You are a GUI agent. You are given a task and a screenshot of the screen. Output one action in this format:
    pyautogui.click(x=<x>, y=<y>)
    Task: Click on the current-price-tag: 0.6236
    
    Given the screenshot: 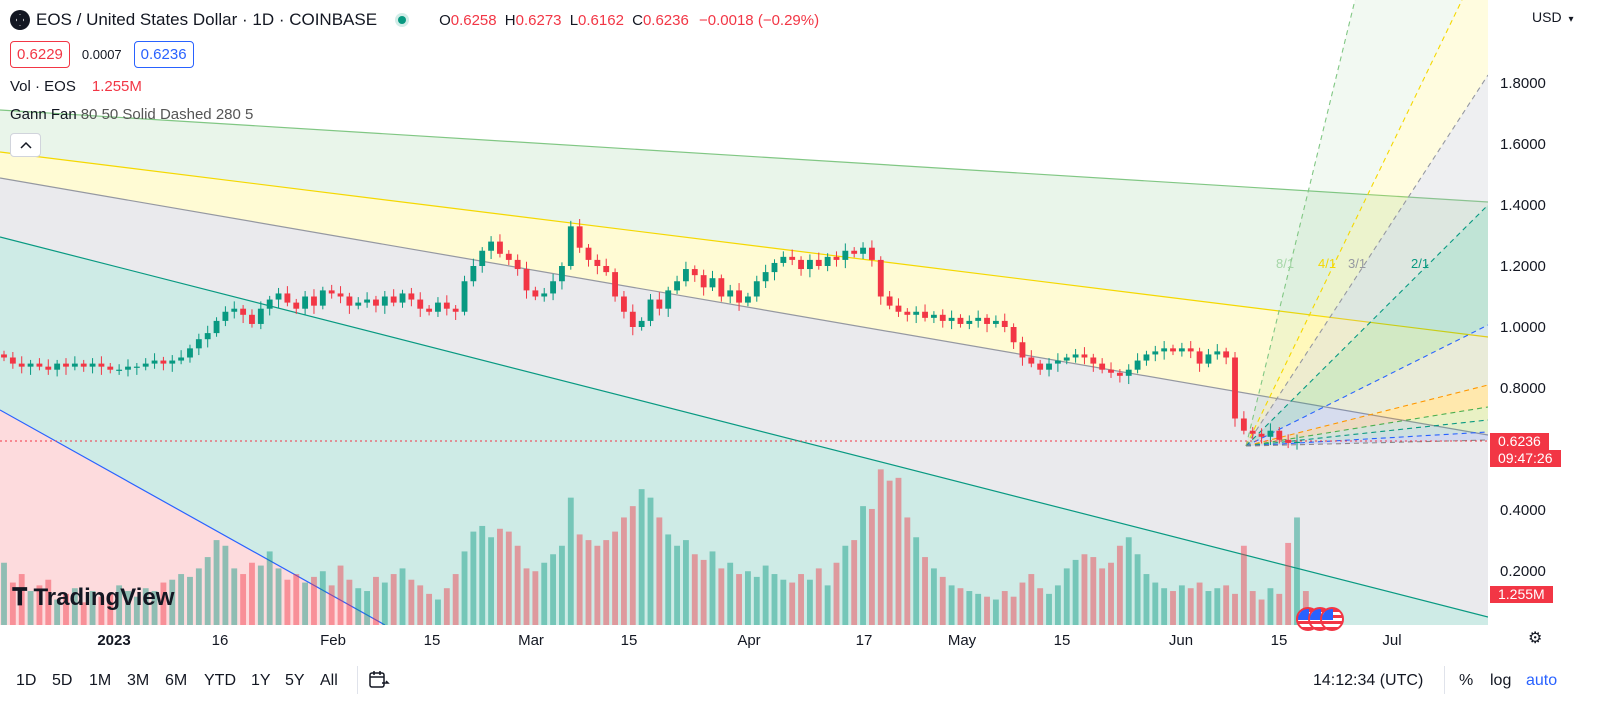 What is the action you would take?
    pyautogui.click(x=1519, y=441)
    